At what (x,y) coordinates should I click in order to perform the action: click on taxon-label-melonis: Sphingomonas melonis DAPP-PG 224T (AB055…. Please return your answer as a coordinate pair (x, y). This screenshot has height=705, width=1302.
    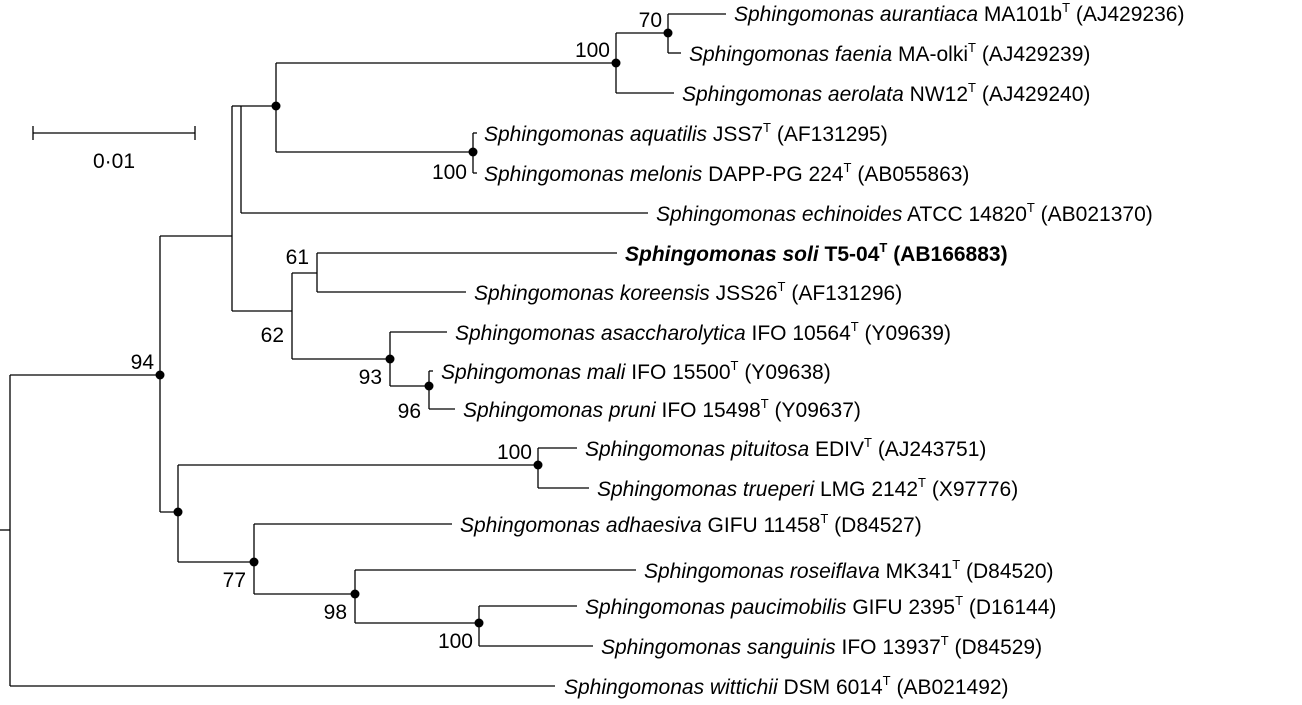
    Looking at the image, I should click on (726, 173).